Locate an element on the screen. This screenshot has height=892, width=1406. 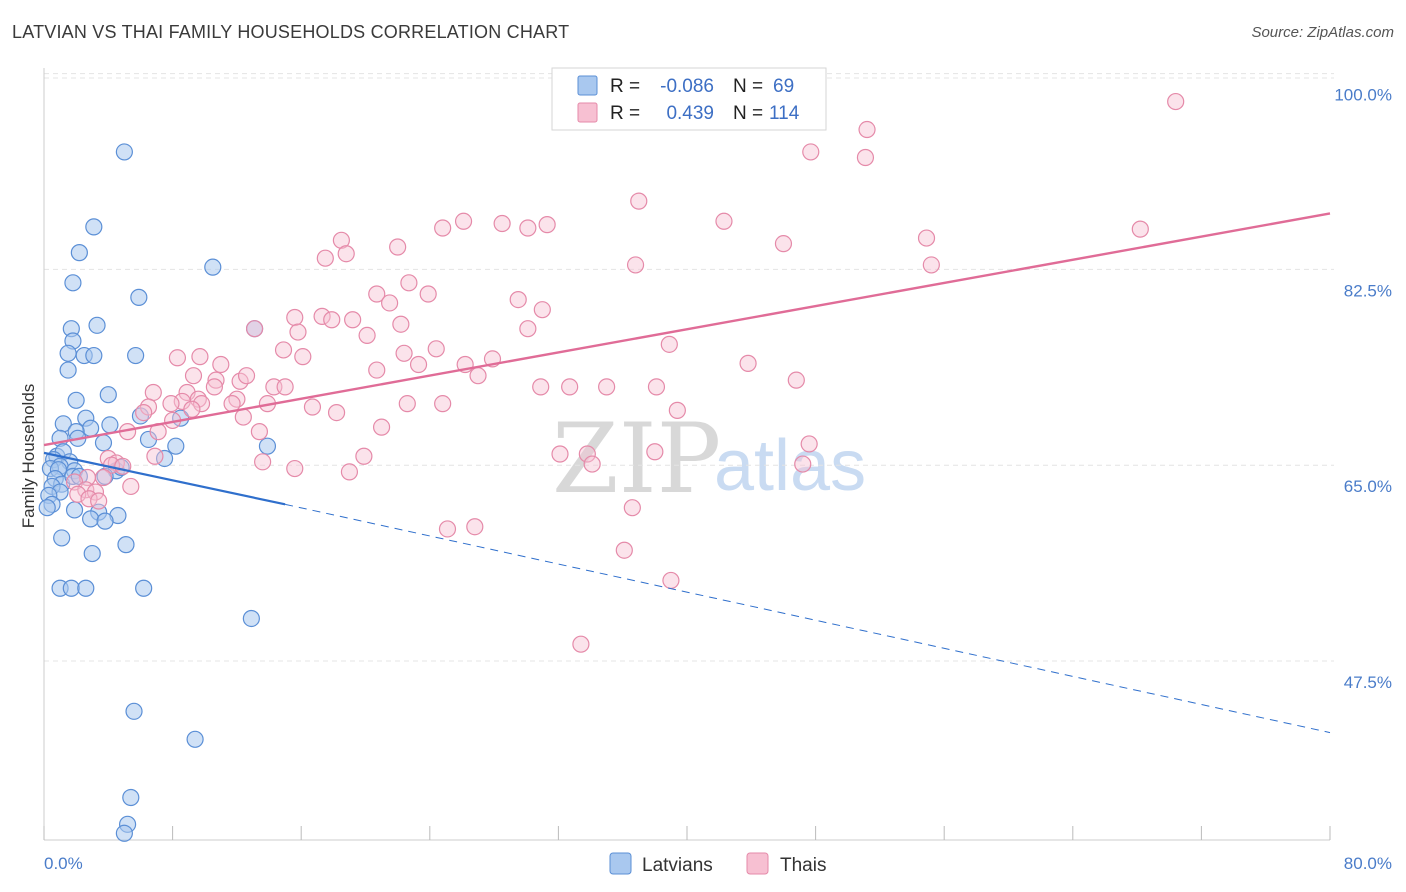
x-tick-label-min: 0.0% is located at coordinates (63, 863).